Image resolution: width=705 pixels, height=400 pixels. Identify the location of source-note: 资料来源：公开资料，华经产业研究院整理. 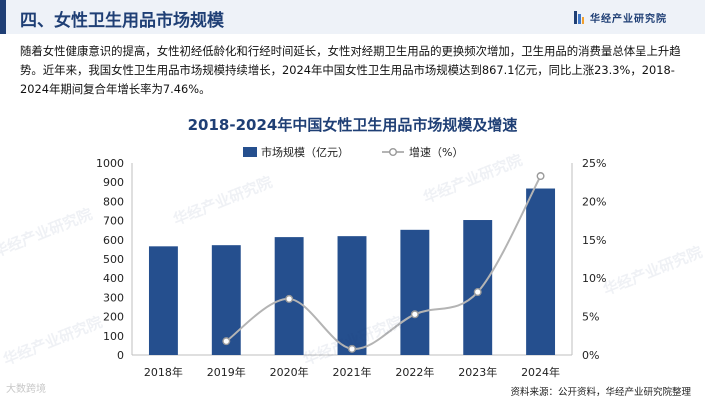
(600, 392).